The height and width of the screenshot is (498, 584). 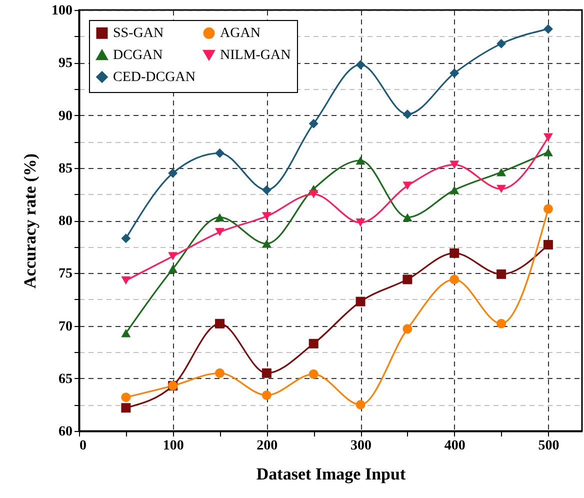 What do you see at coordinates (138, 55) in the screenshot?
I see `legend-label: DCGAN` at bounding box center [138, 55].